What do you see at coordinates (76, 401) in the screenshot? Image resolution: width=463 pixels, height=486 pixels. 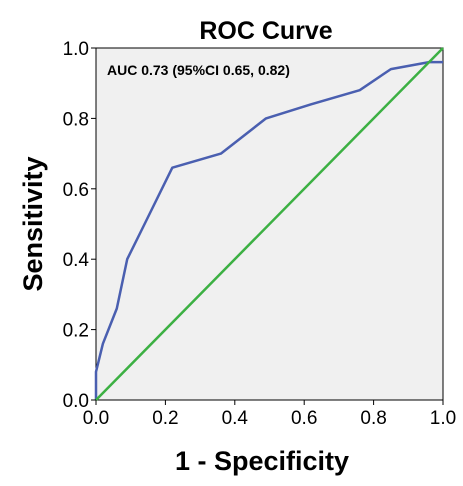 I see `y-tick-label: 0.0` at bounding box center [76, 401].